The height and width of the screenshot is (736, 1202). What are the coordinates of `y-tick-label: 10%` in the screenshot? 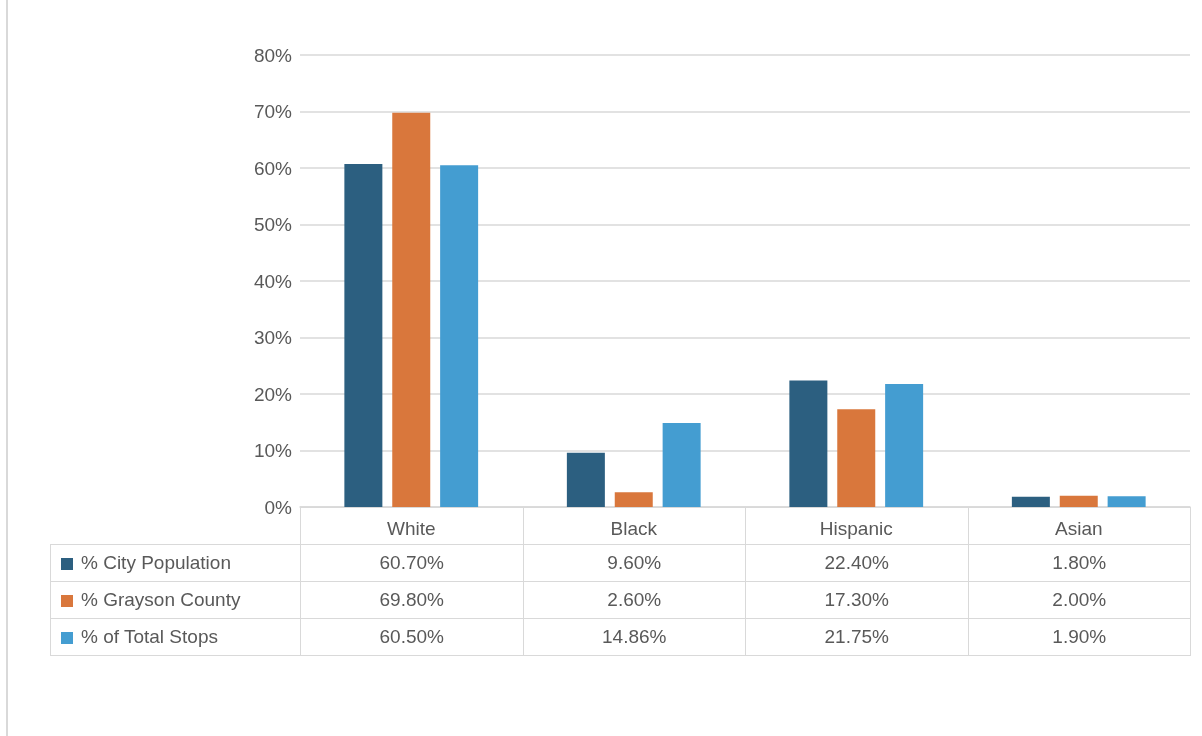 It's located at (273, 450).